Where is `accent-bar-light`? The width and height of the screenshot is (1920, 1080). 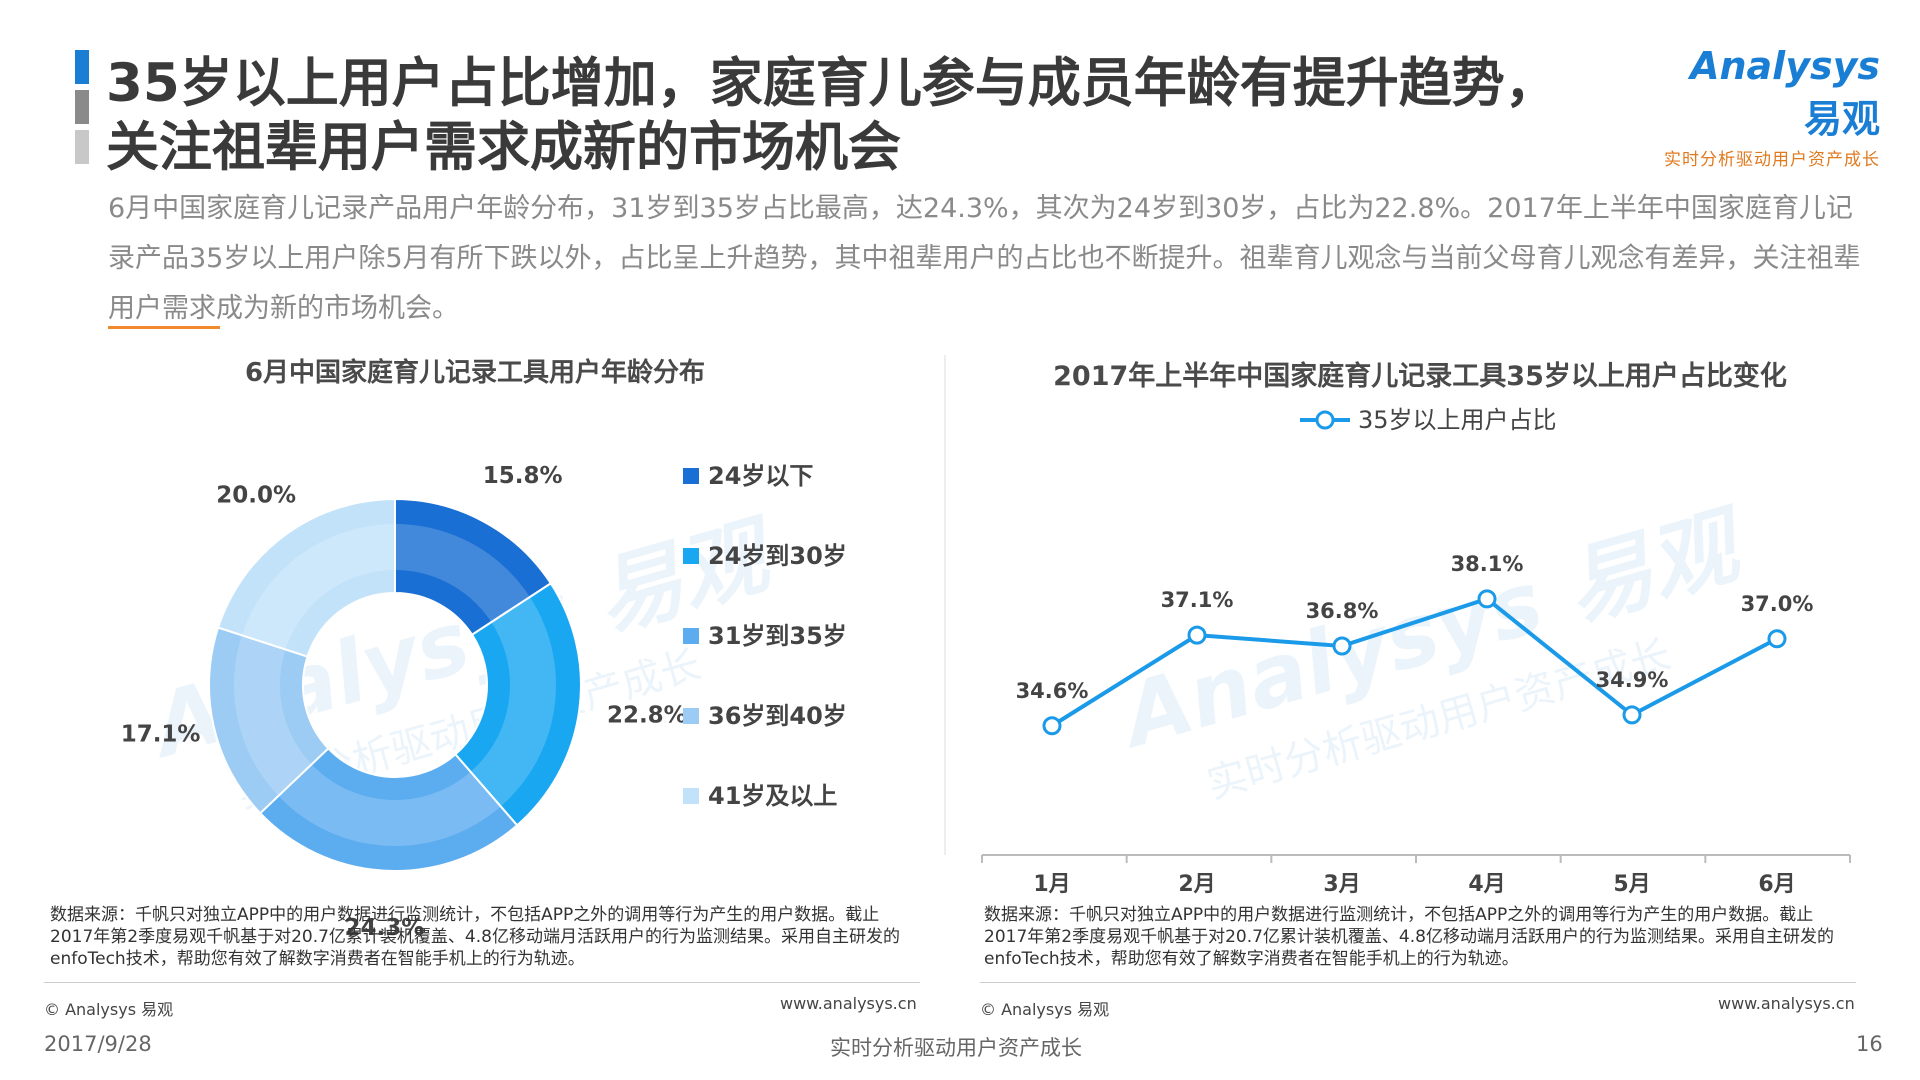 accent-bar-light is located at coordinates (82, 147).